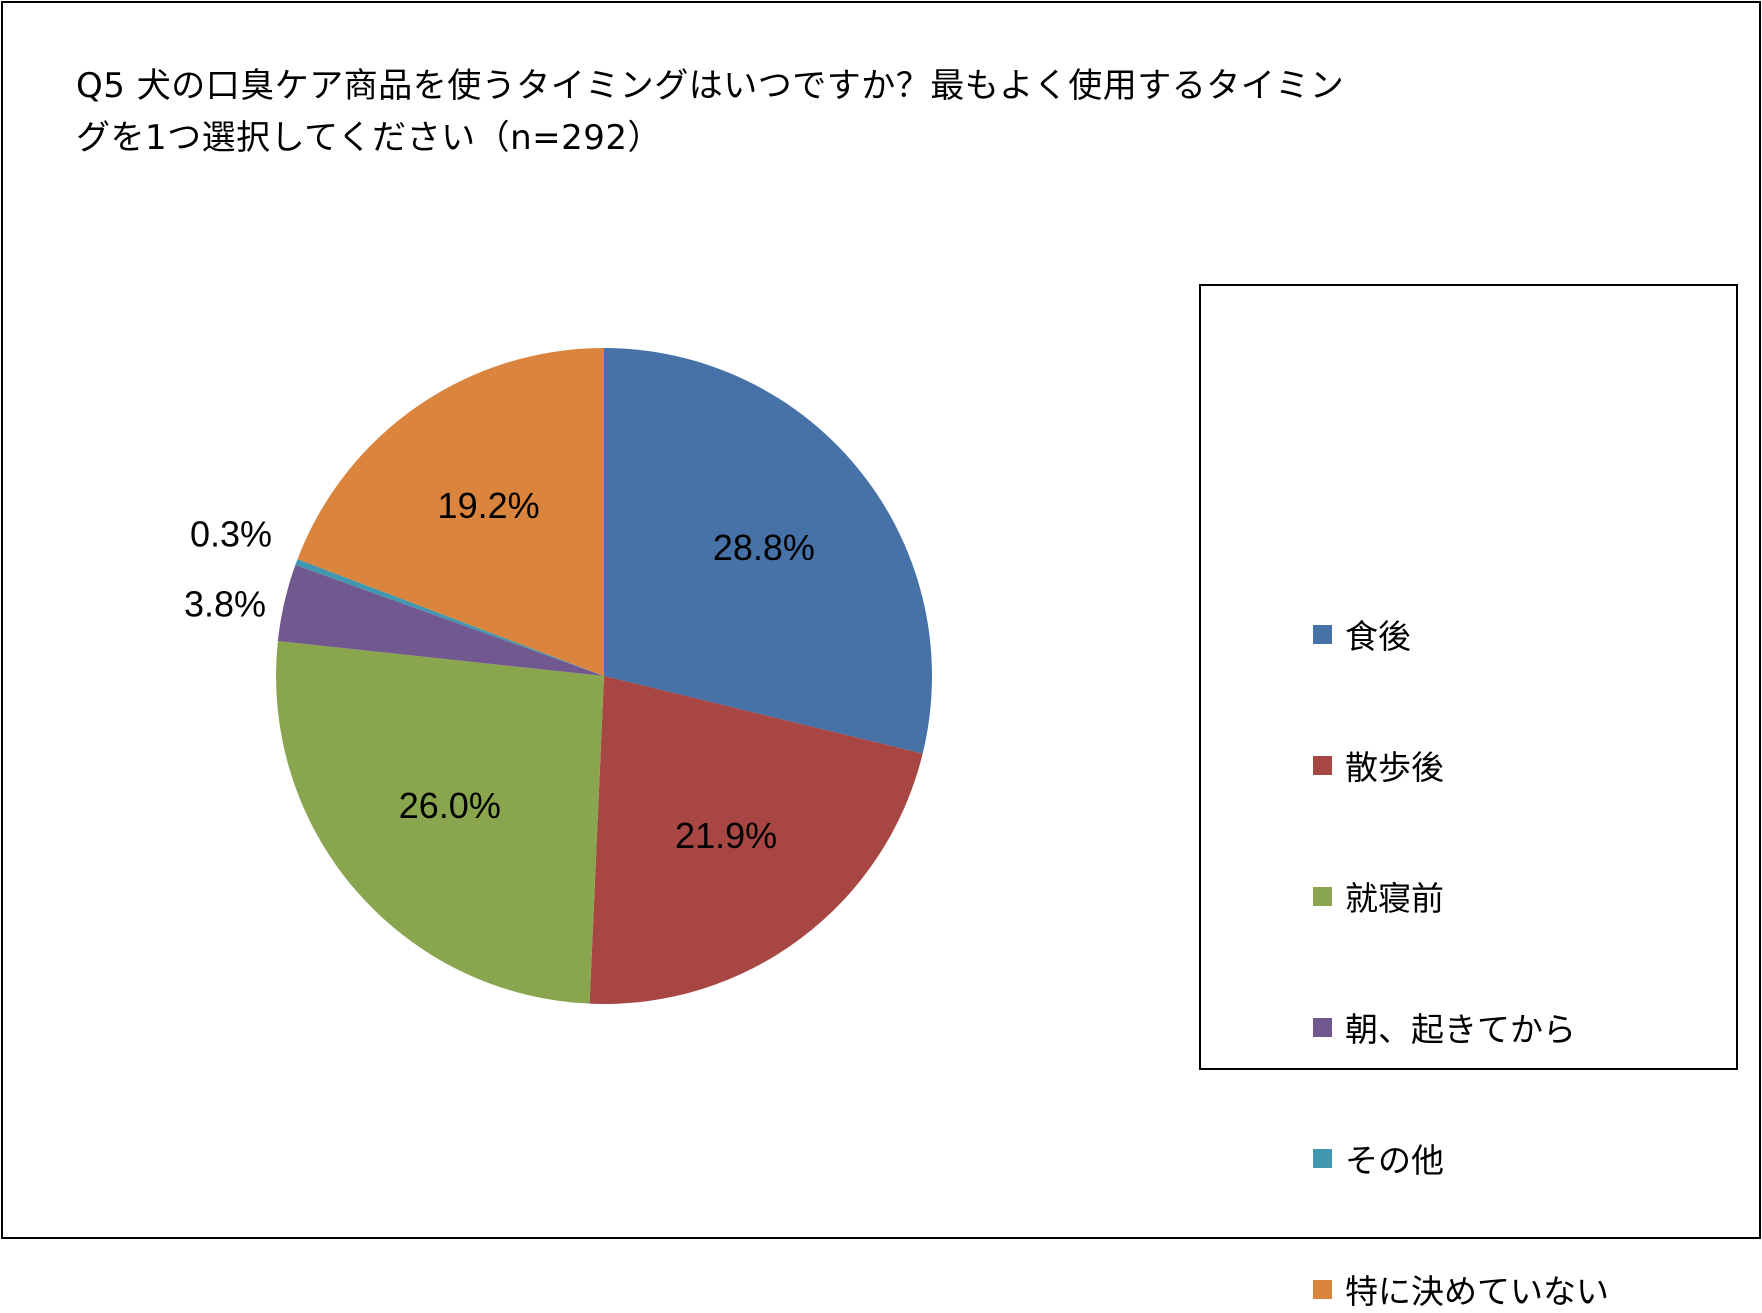 This screenshot has height=1313, width=1762. Describe the element at coordinates (1322, 765) in the screenshot. I see `legend-swatch-sanpogo` at that location.